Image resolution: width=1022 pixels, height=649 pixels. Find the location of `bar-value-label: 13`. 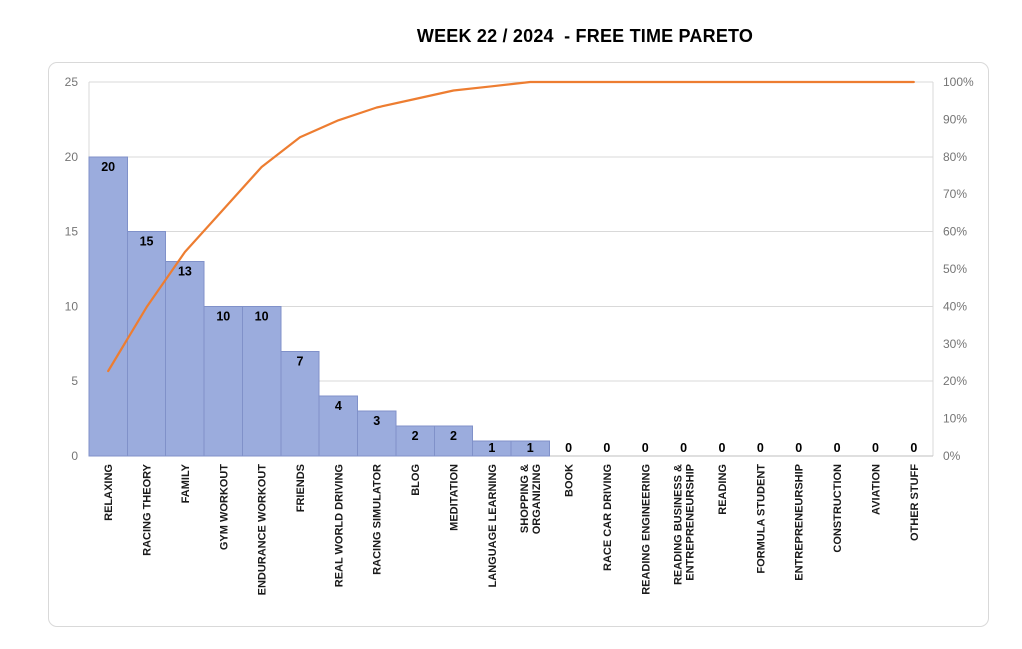

bar-value-label: 13 is located at coordinates (185, 272).